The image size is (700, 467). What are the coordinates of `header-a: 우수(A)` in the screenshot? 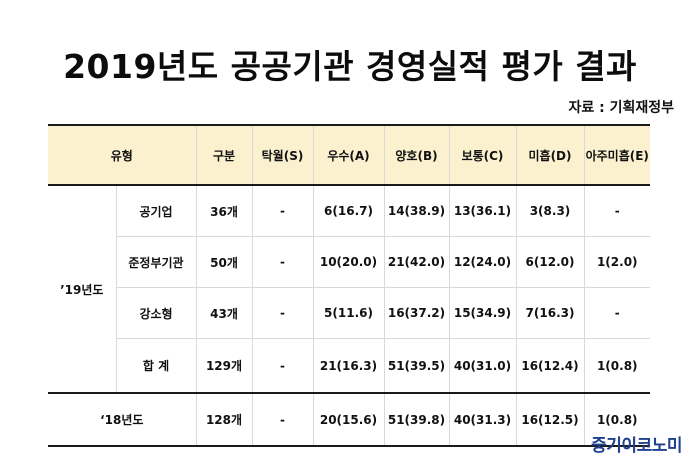 It's located at (349, 155).